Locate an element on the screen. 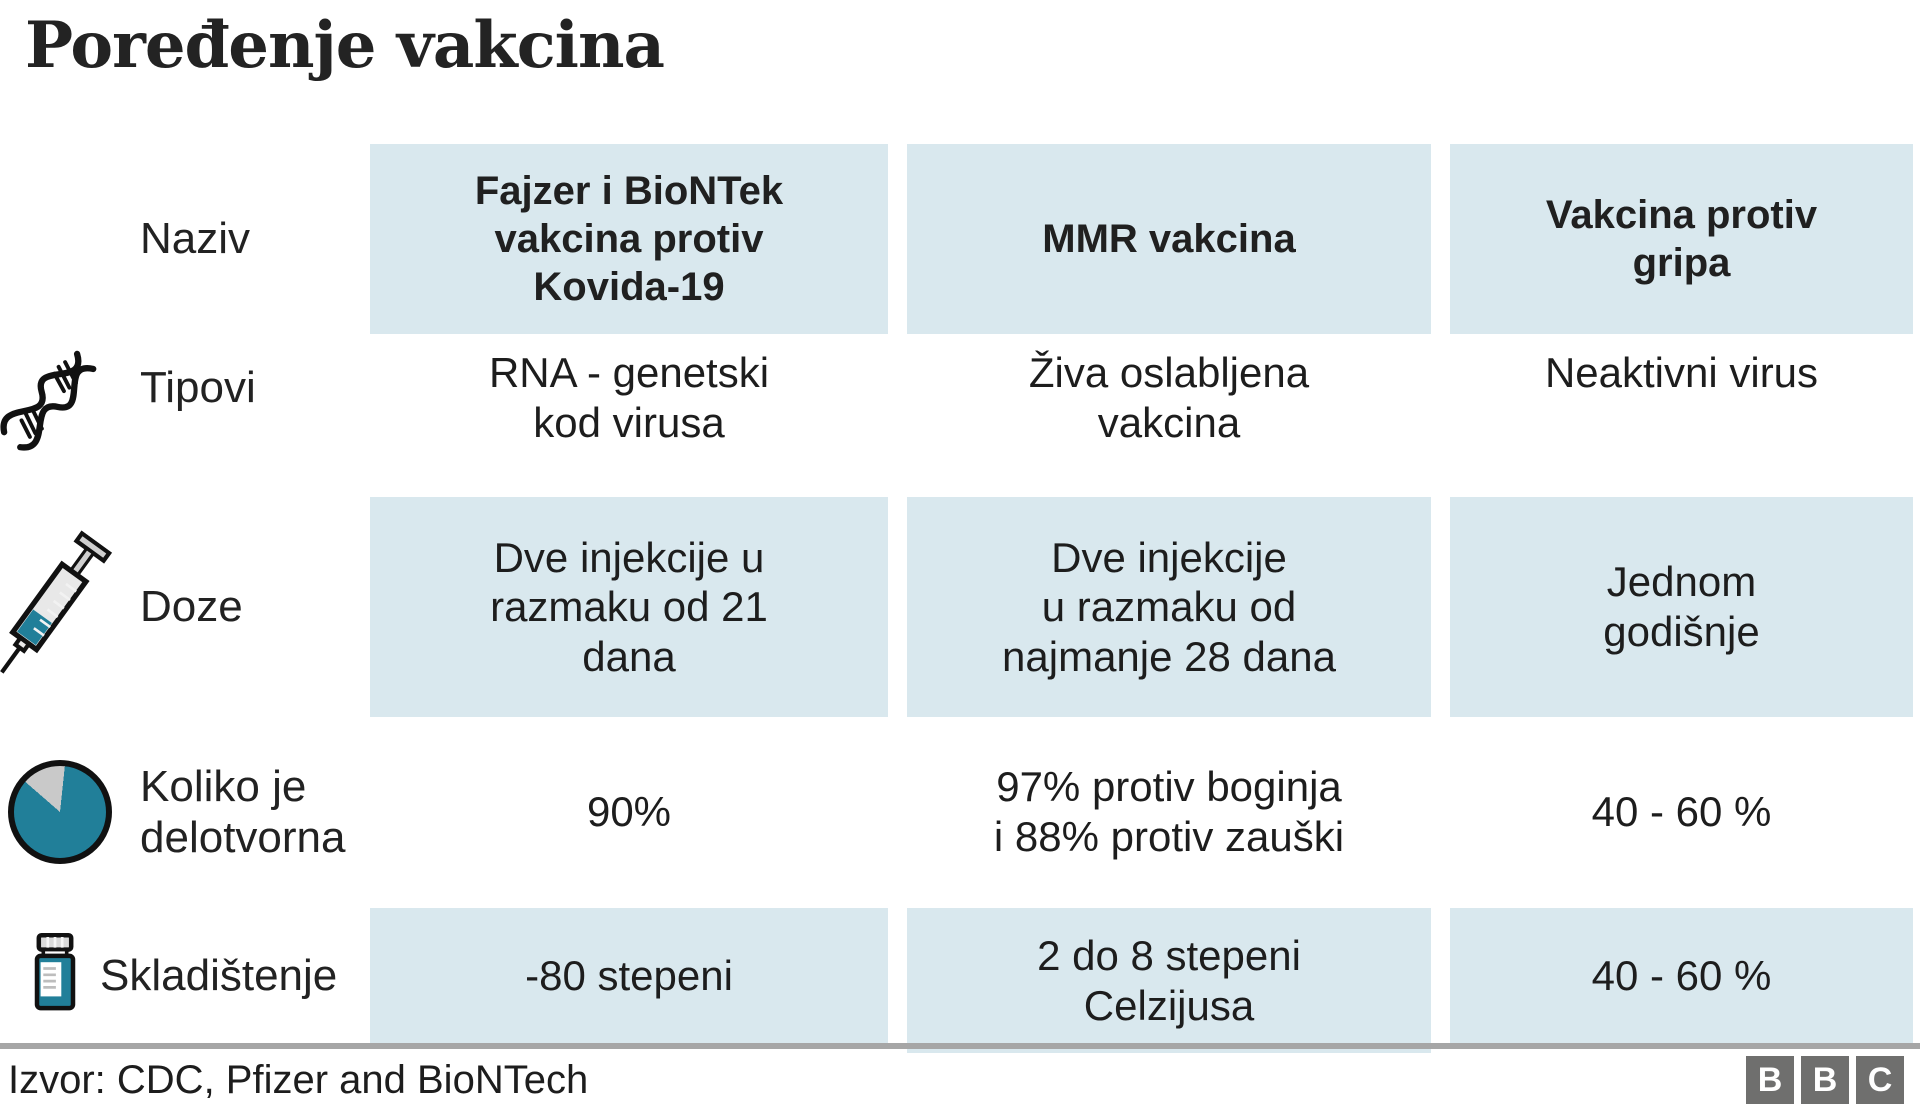 This screenshot has width=1920, height=1116. header-cell-mmr: MMR vakcina is located at coordinates (1169, 239).